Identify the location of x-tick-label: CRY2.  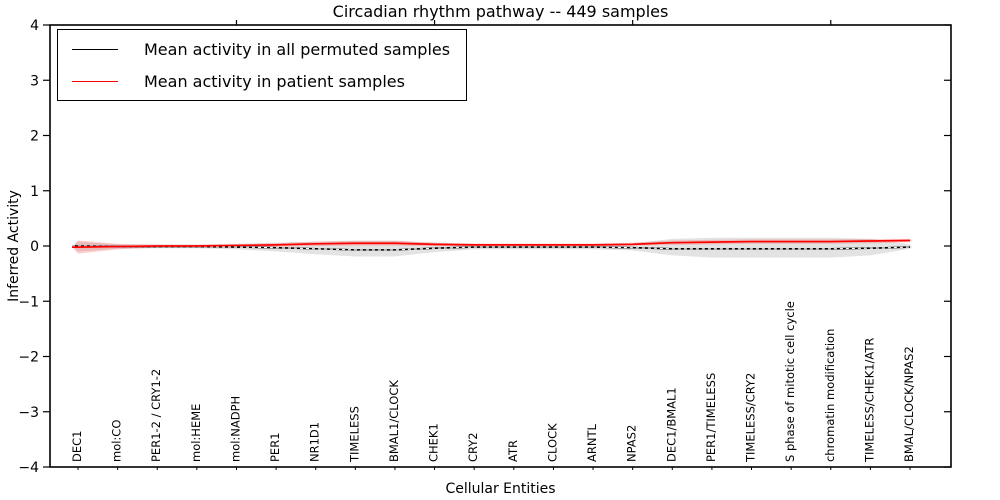
(473, 447).